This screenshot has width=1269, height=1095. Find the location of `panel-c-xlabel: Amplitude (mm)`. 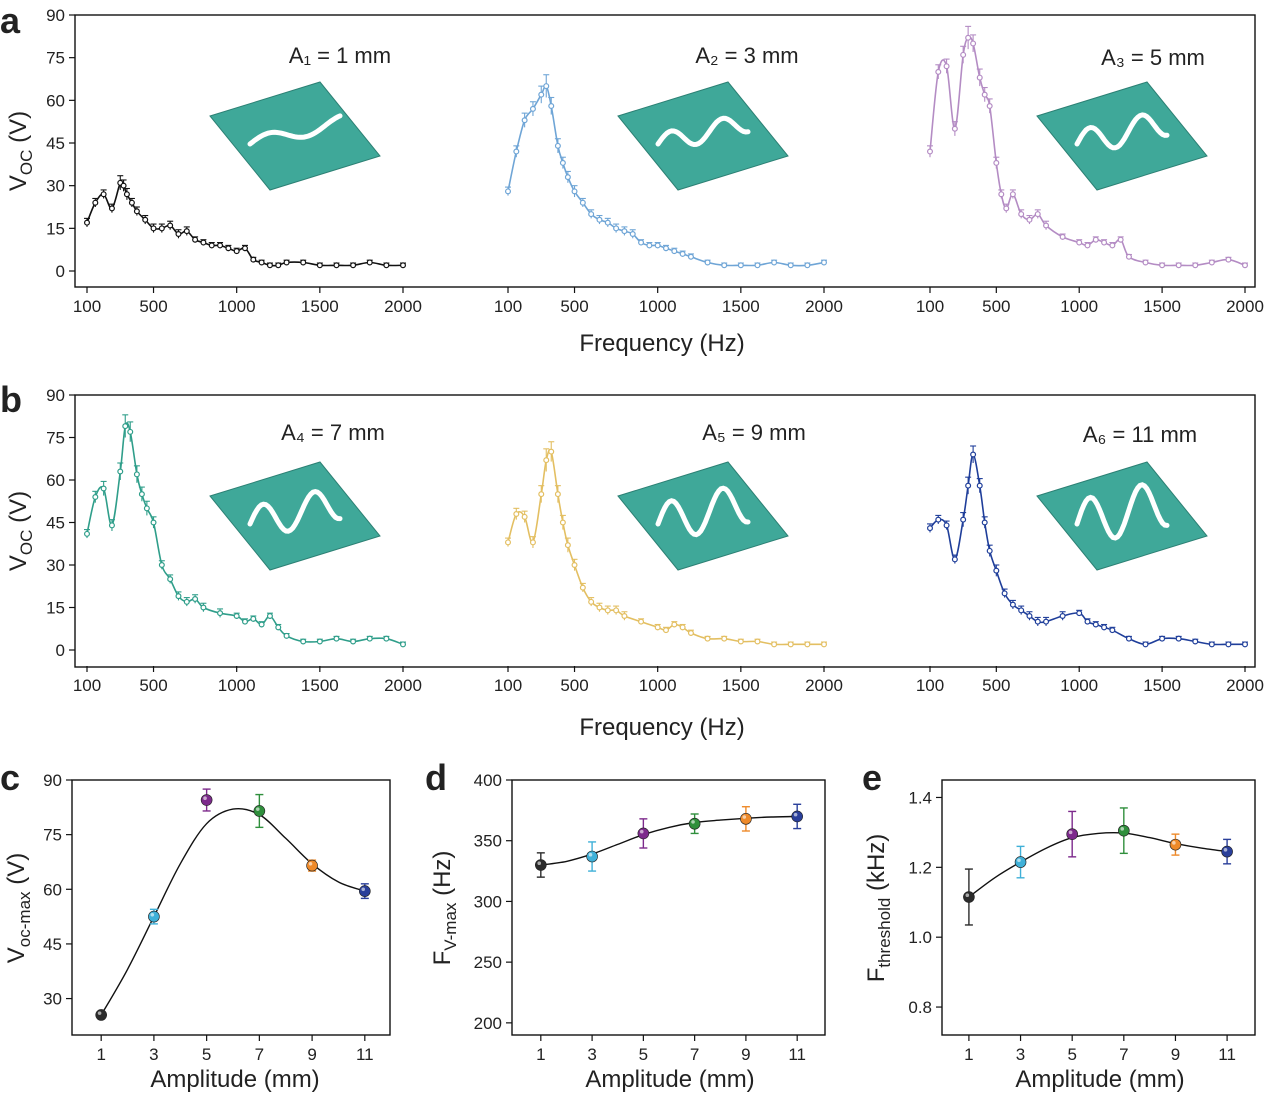

panel-c-xlabel: Amplitude (mm) is located at coordinates (234, 1079).